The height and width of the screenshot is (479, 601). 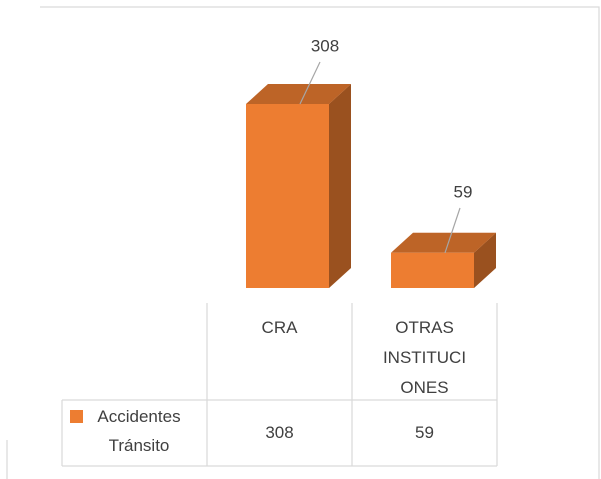 I want to click on table-value-box: 308, so click(x=279, y=432).